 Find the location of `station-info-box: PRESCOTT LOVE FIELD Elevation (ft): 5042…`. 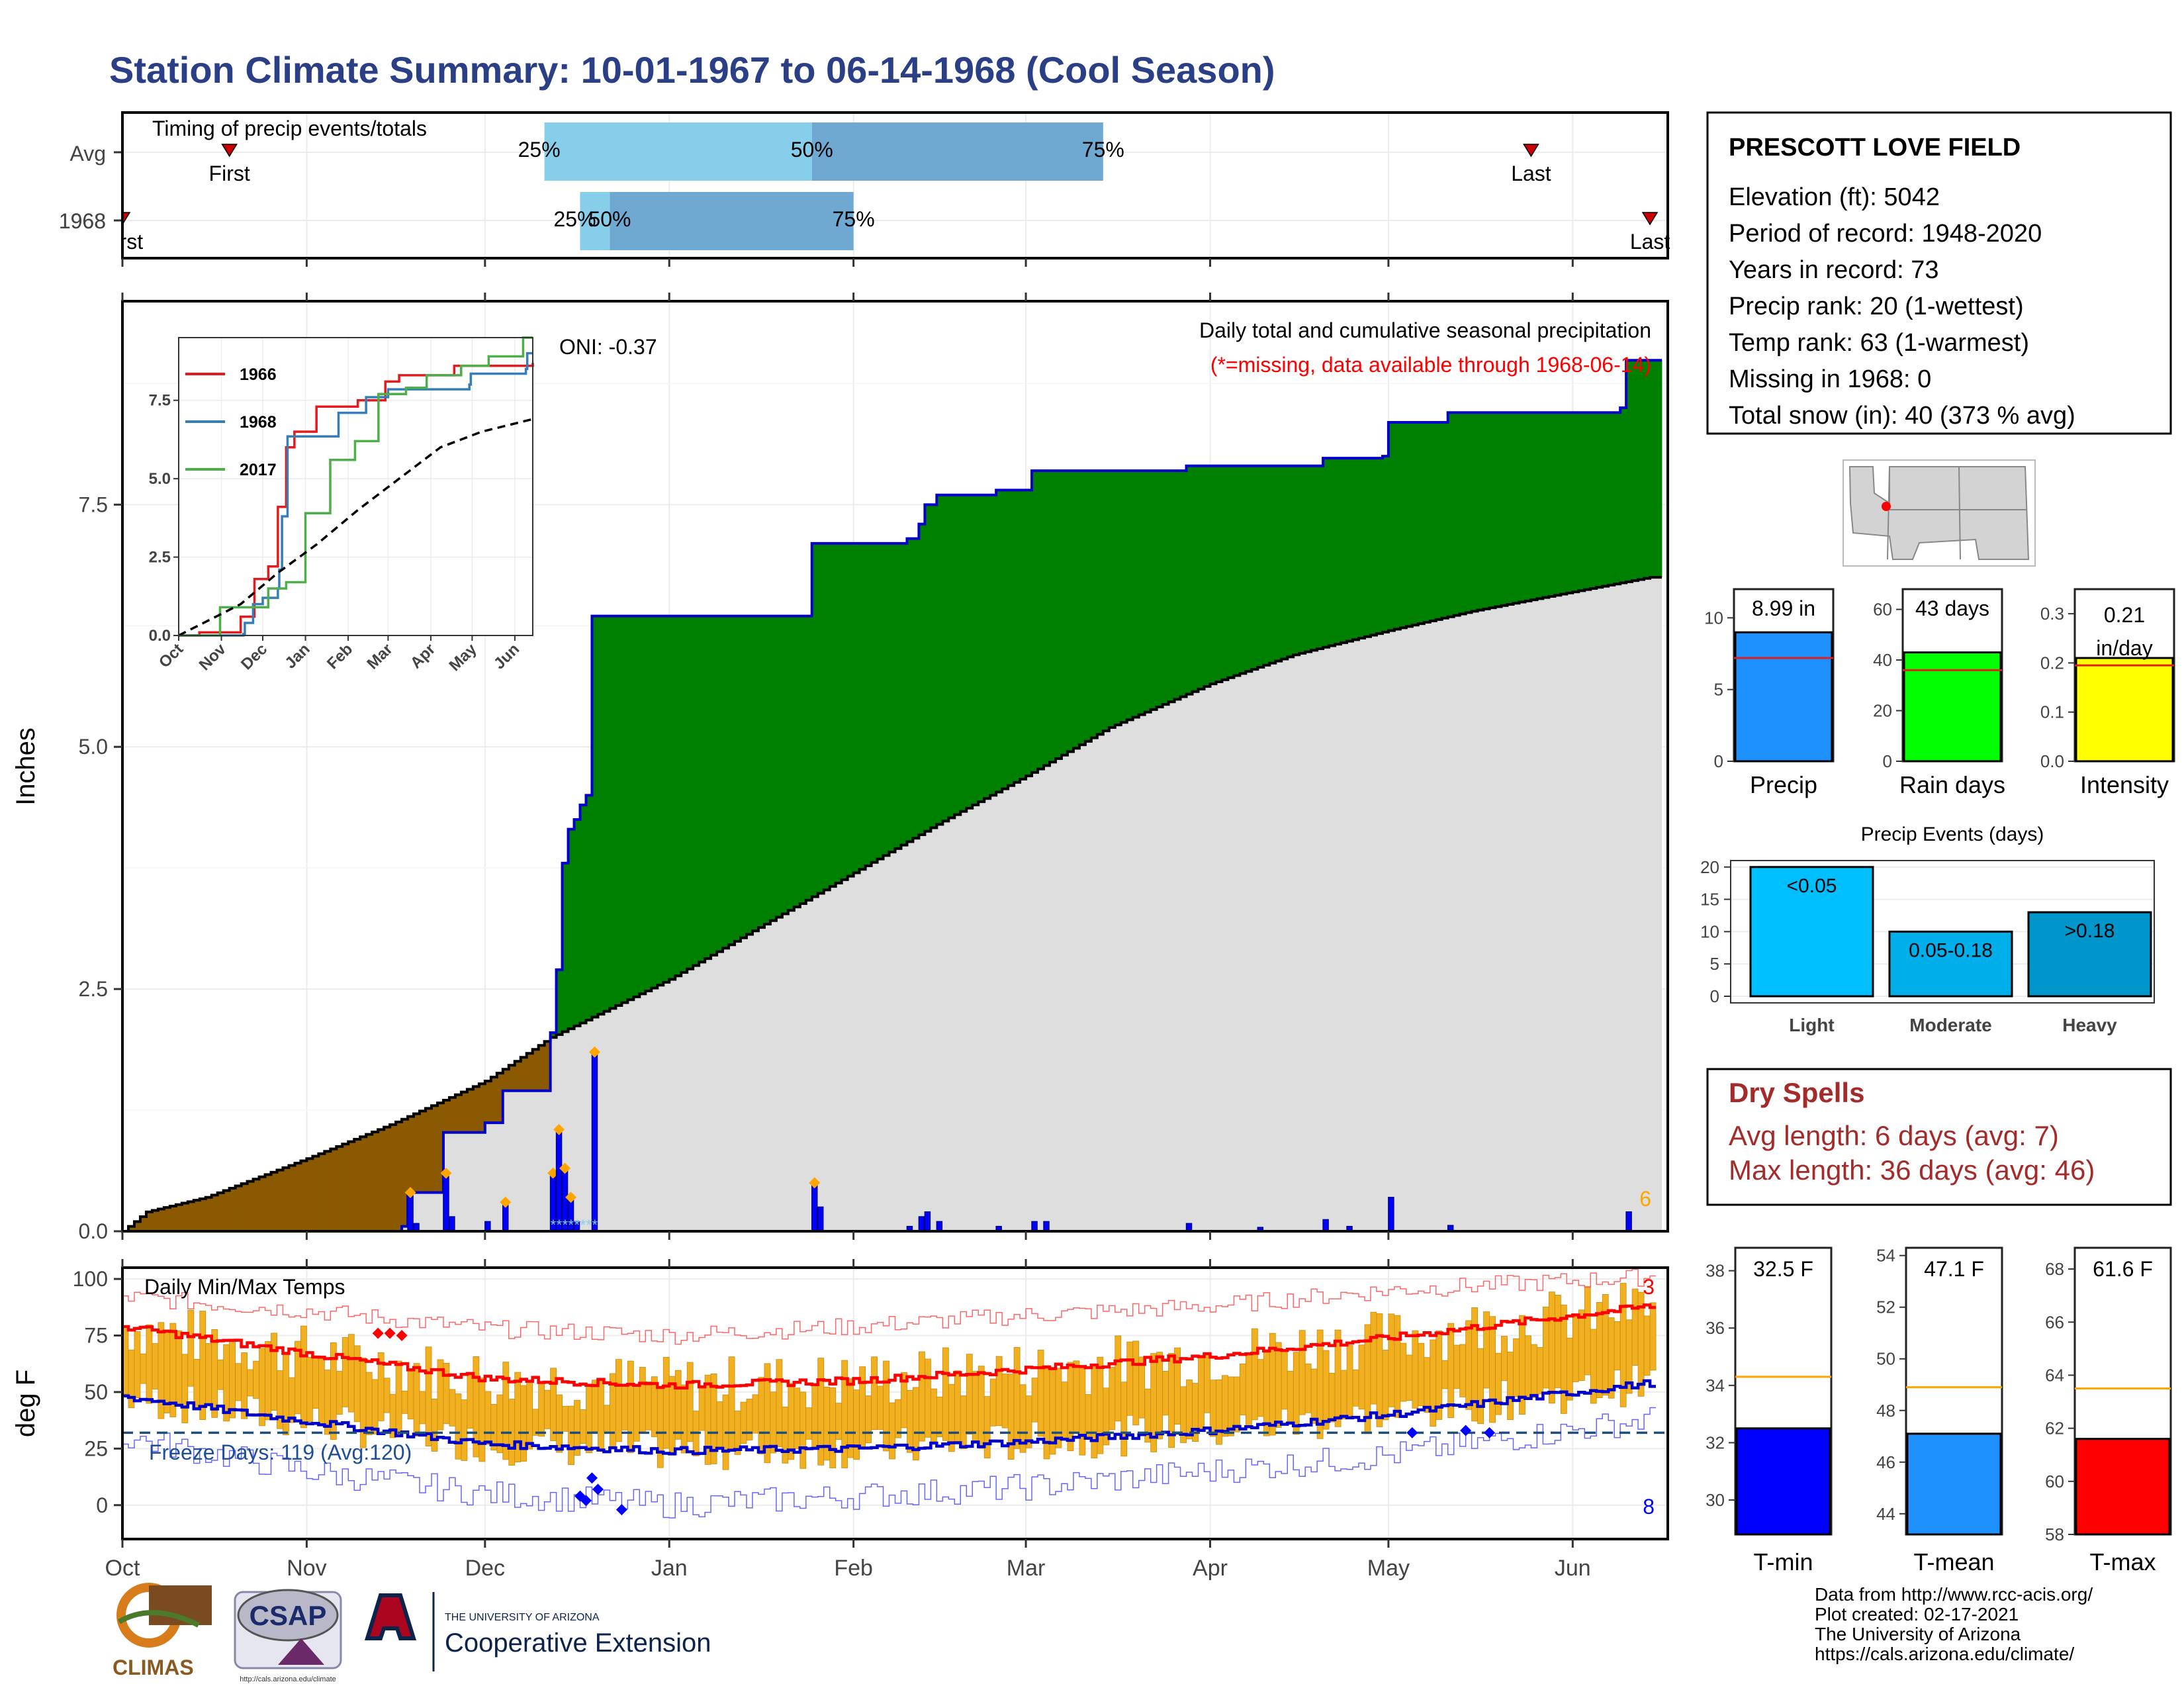

station-info-box: PRESCOTT LOVE FIELD Elevation (ft): 5042… is located at coordinates (1939, 273).